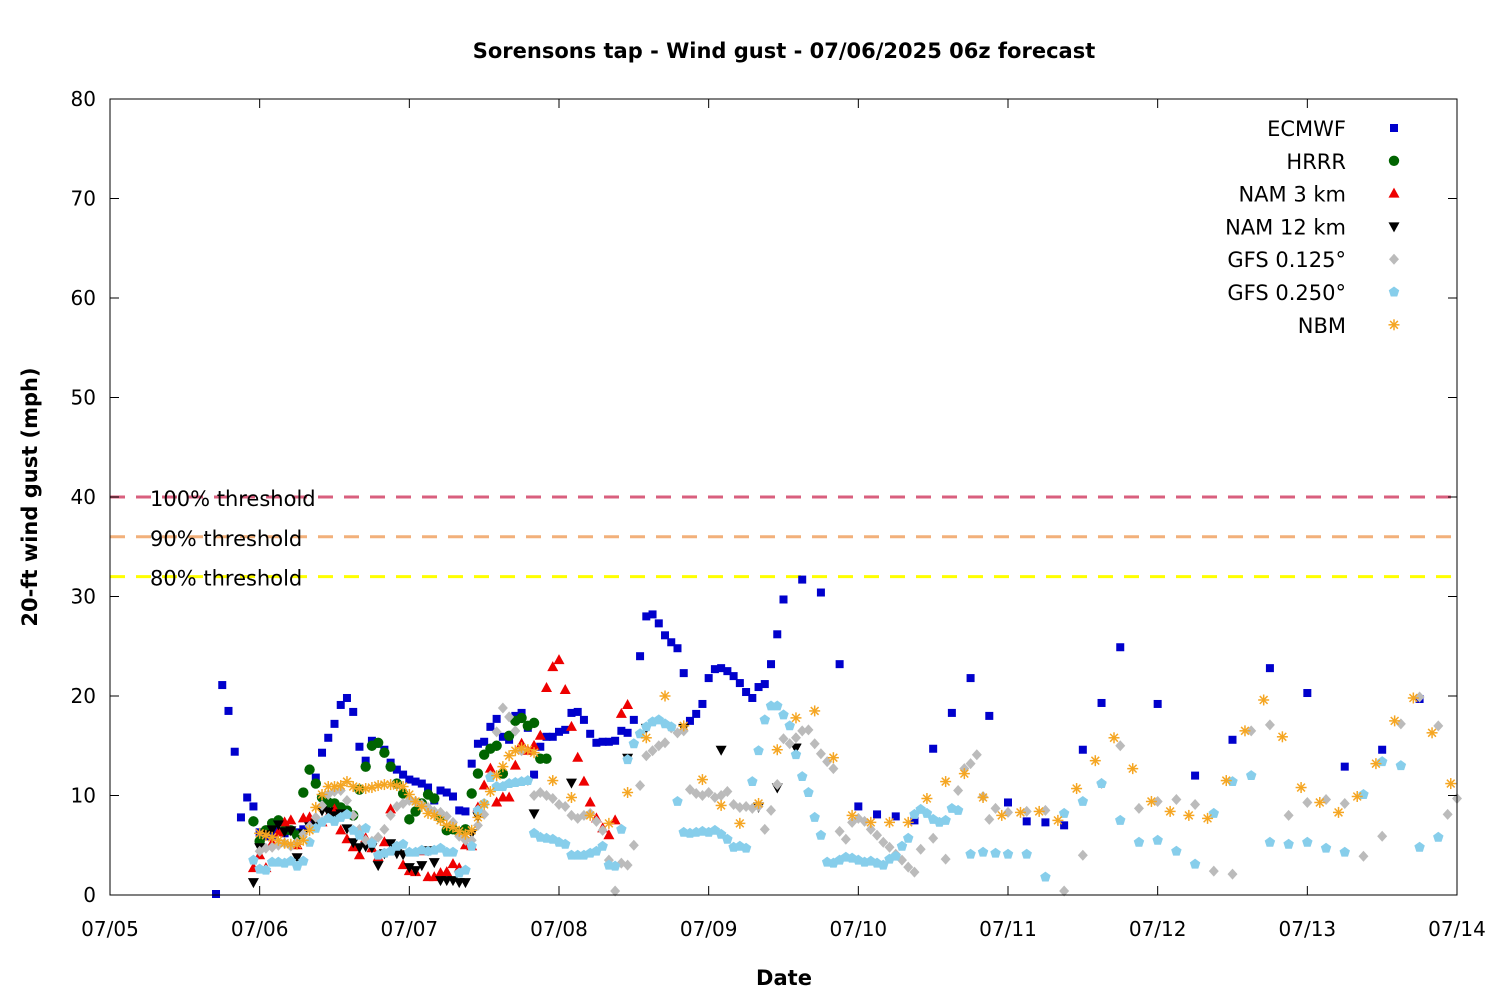 This screenshot has width=1500, height=1000. Describe the element at coordinates (1394, 291) in the screenshot. I see `legend-marker` at that location.